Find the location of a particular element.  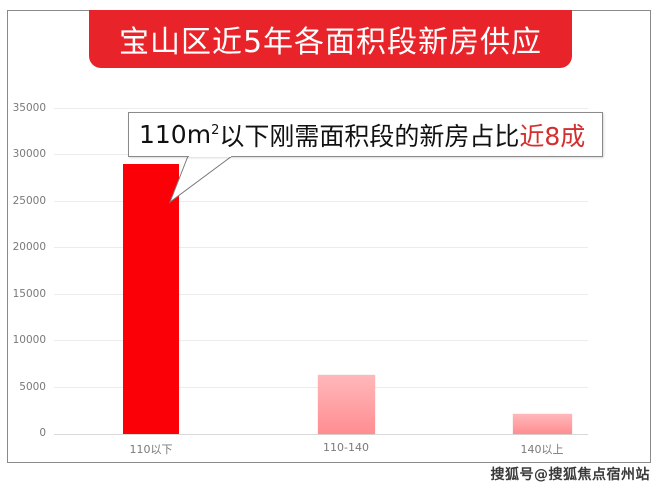

chart-title: 宝山区近5年各面积段新房供应 is located at coordinates (330, 39).